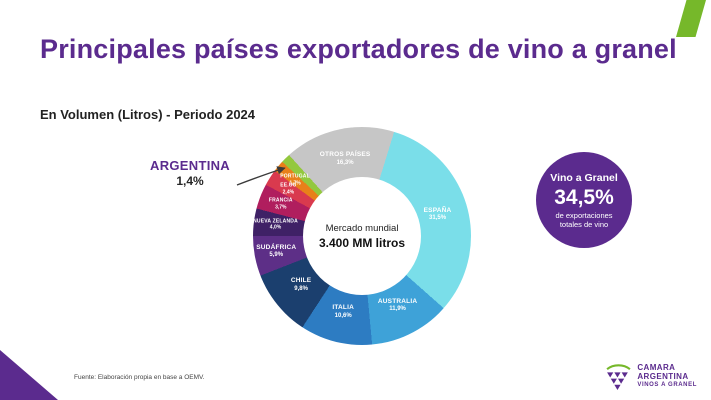 The image size is (711, 400). Describe the element at coordinates (584, 197) in the screenshot. I see `badge-value: 34,5%` at that location.